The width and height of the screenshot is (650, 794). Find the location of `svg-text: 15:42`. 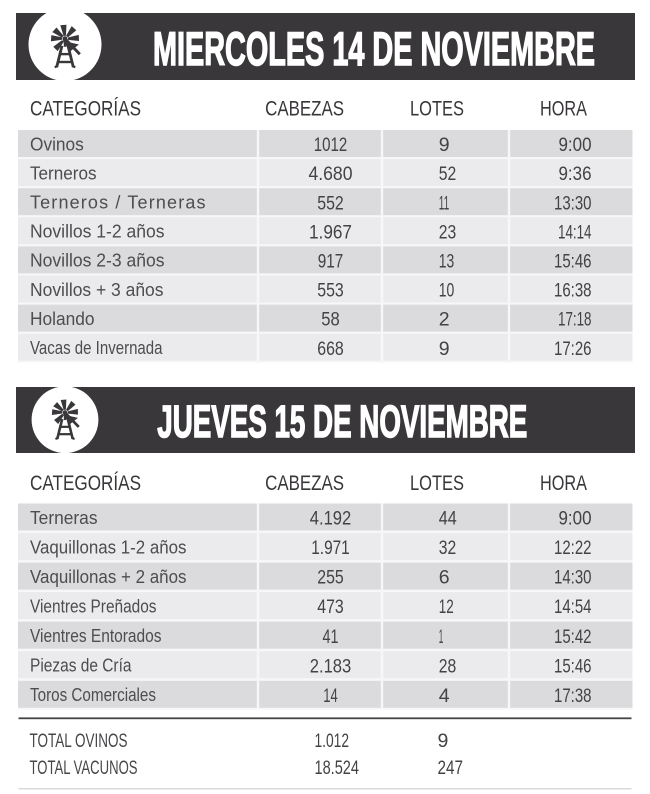

svg-text: 15:42 is located at coordinates (573, 637).